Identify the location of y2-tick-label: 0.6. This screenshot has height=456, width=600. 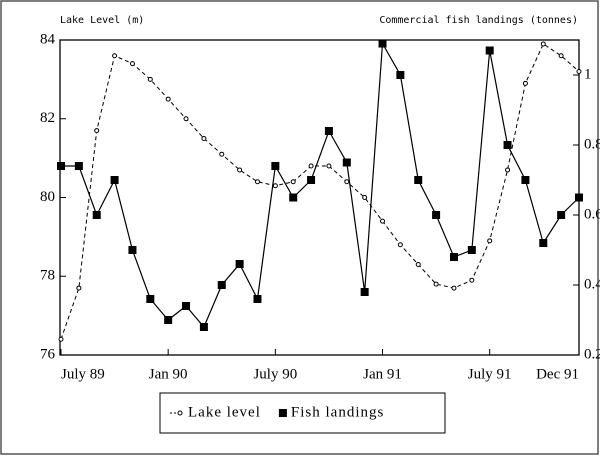
(592, 214).